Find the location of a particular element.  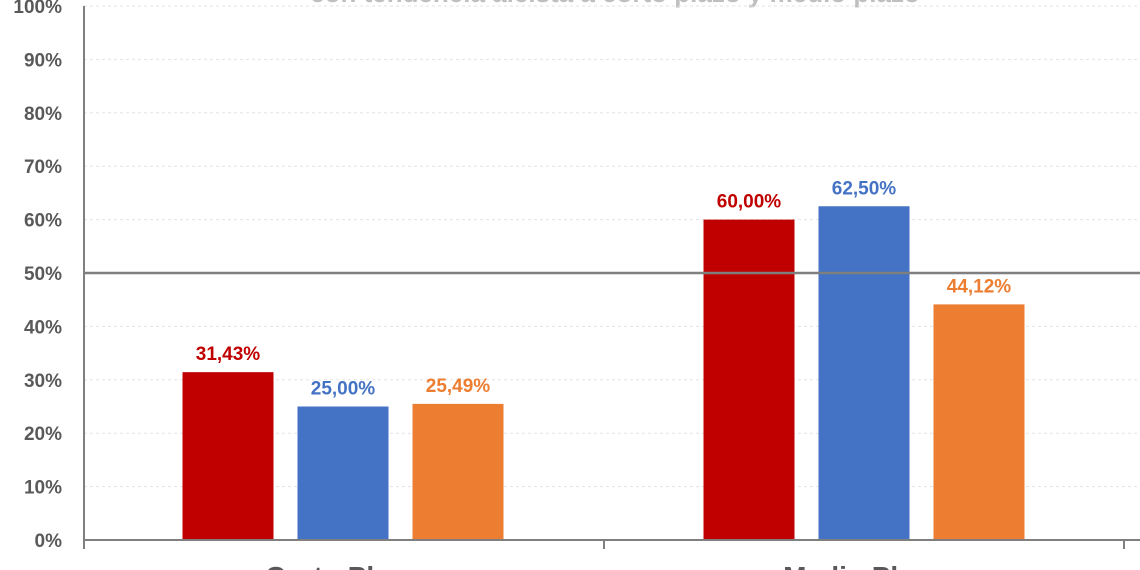

data-label: 31,43% is located at coordinates (228, 354).